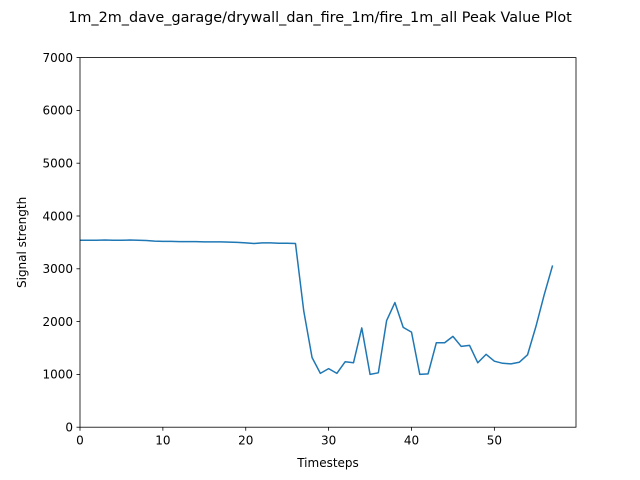 Image resolution: width=640 pixels, height=480 pixels. I want to click on y-tick-label: 5000, so click(57, 164).